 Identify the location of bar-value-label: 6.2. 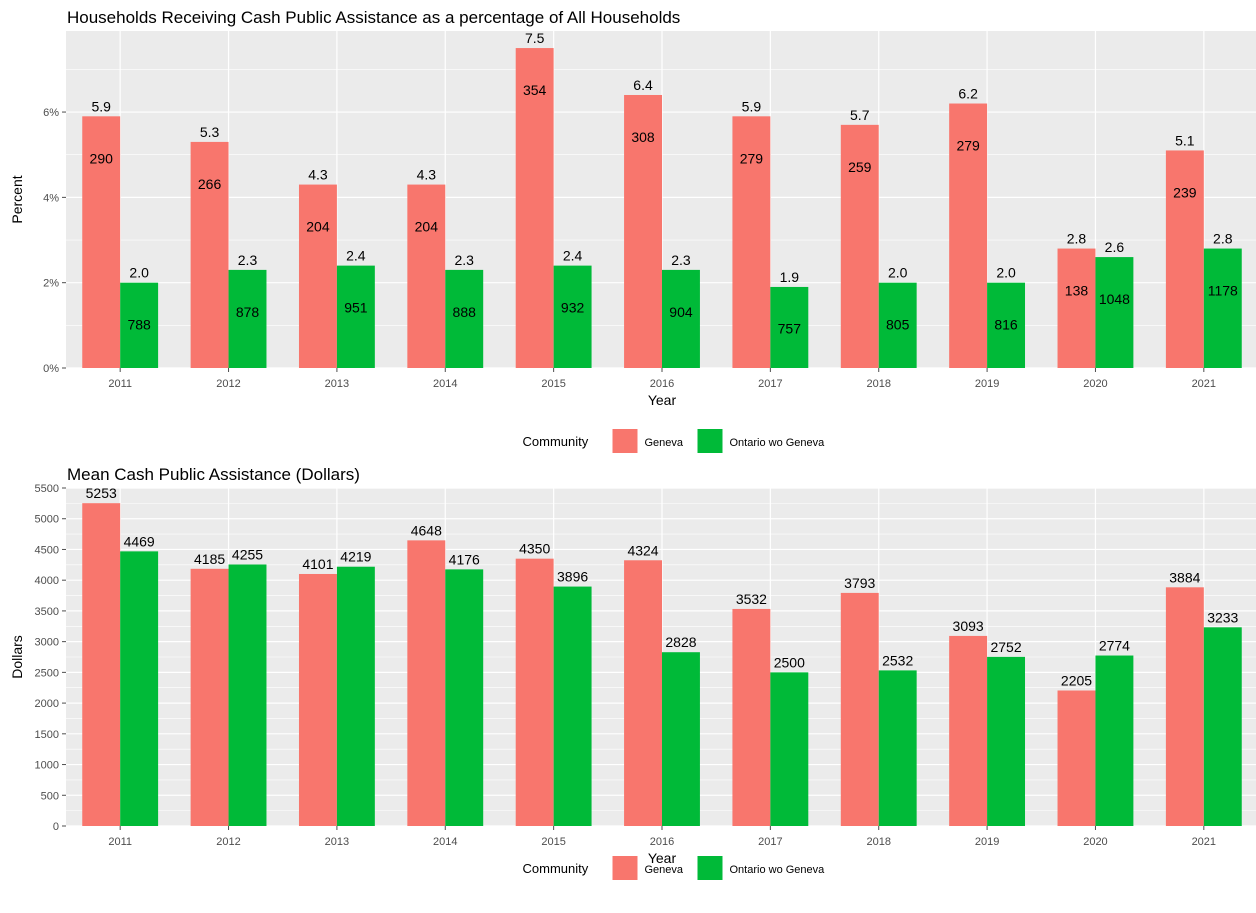
(968, 94).